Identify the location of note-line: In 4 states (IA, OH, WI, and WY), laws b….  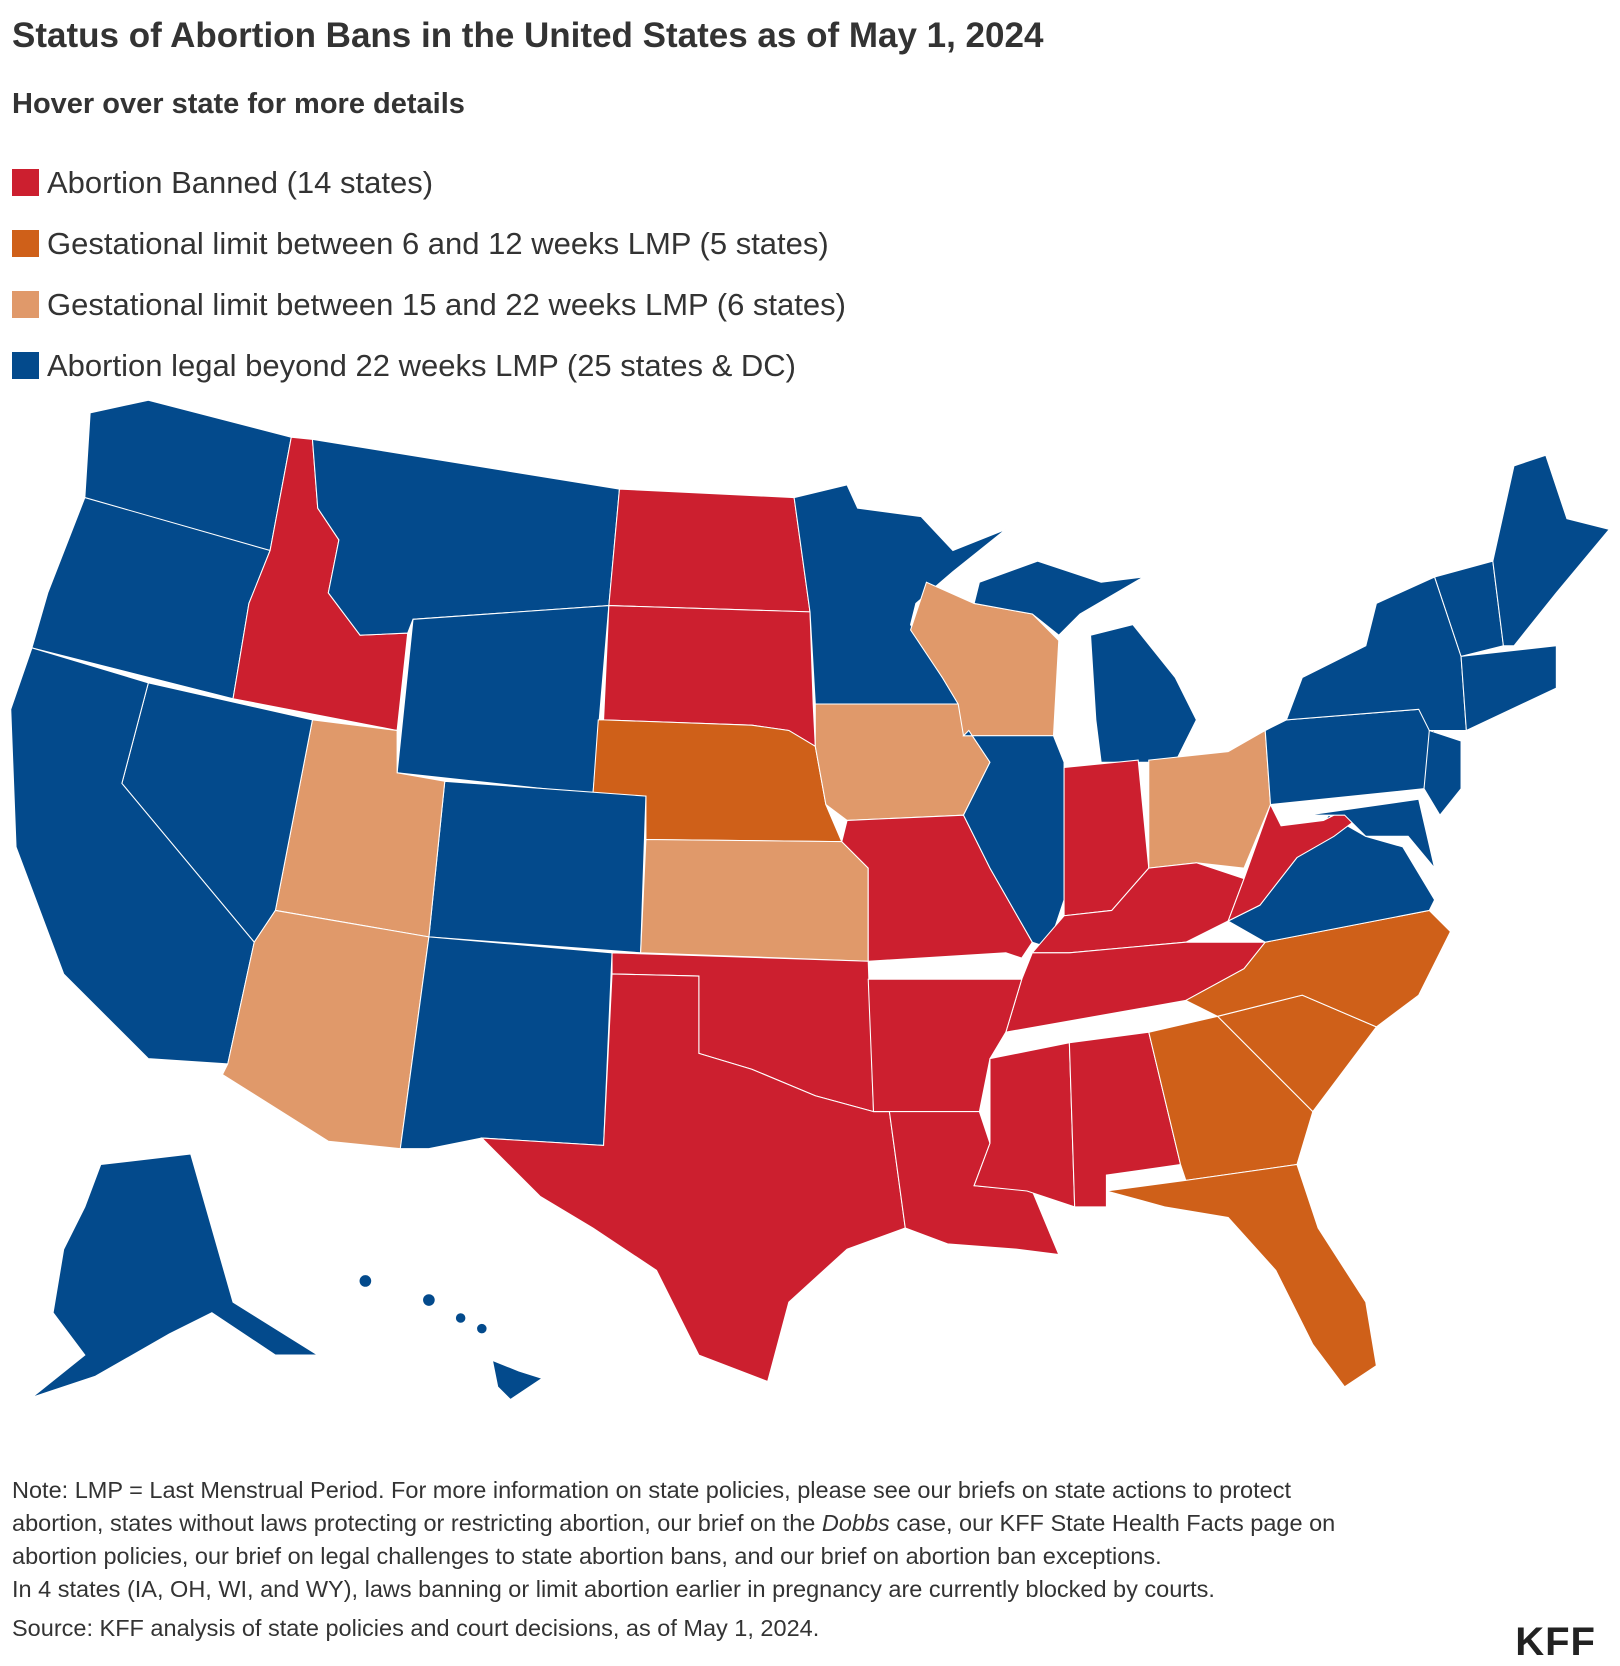
(613, 1589).